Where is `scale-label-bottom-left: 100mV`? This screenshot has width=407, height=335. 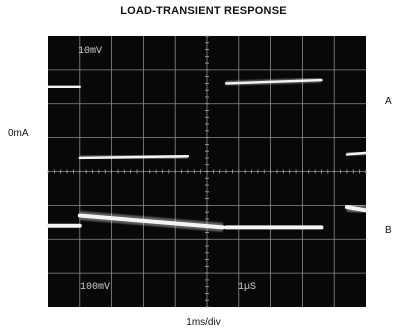
scale-label-bottom-left: 100mV is located at coordinates (95, 287).